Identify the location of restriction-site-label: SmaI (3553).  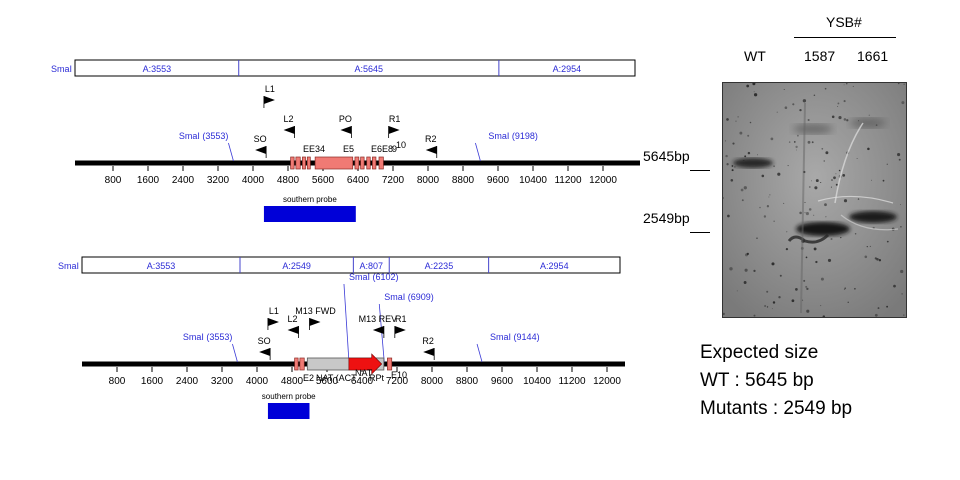
(204, 136).